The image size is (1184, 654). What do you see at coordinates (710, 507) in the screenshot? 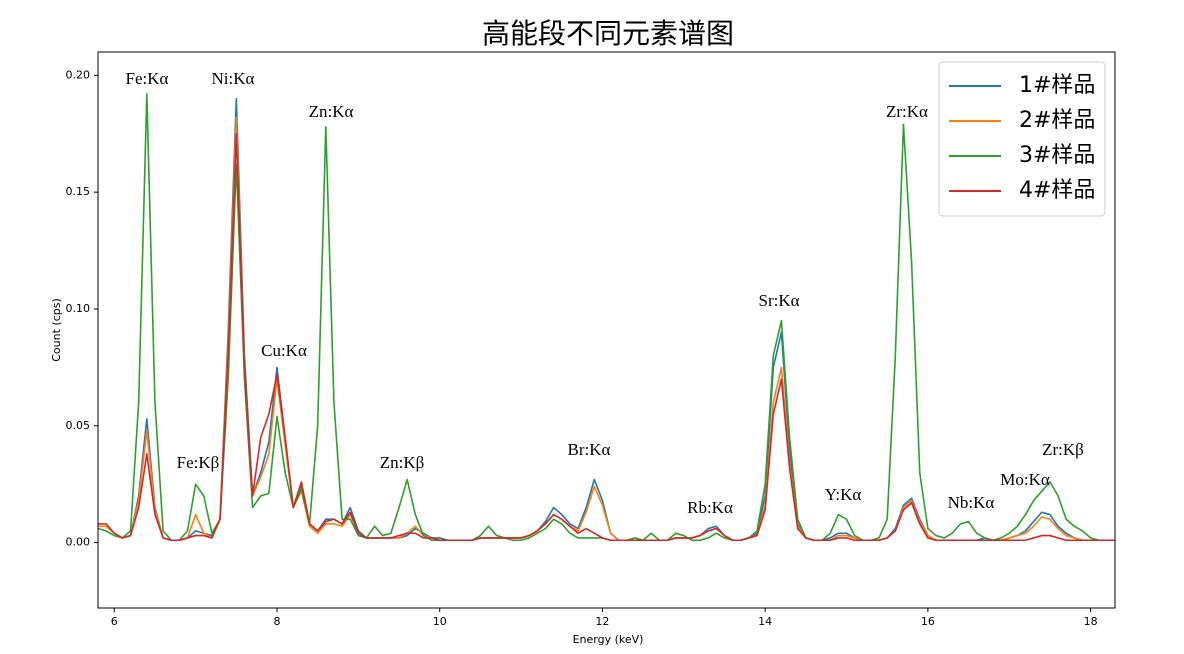
I see `annotation: Rb:Kα` at bounding box center [710, 507].